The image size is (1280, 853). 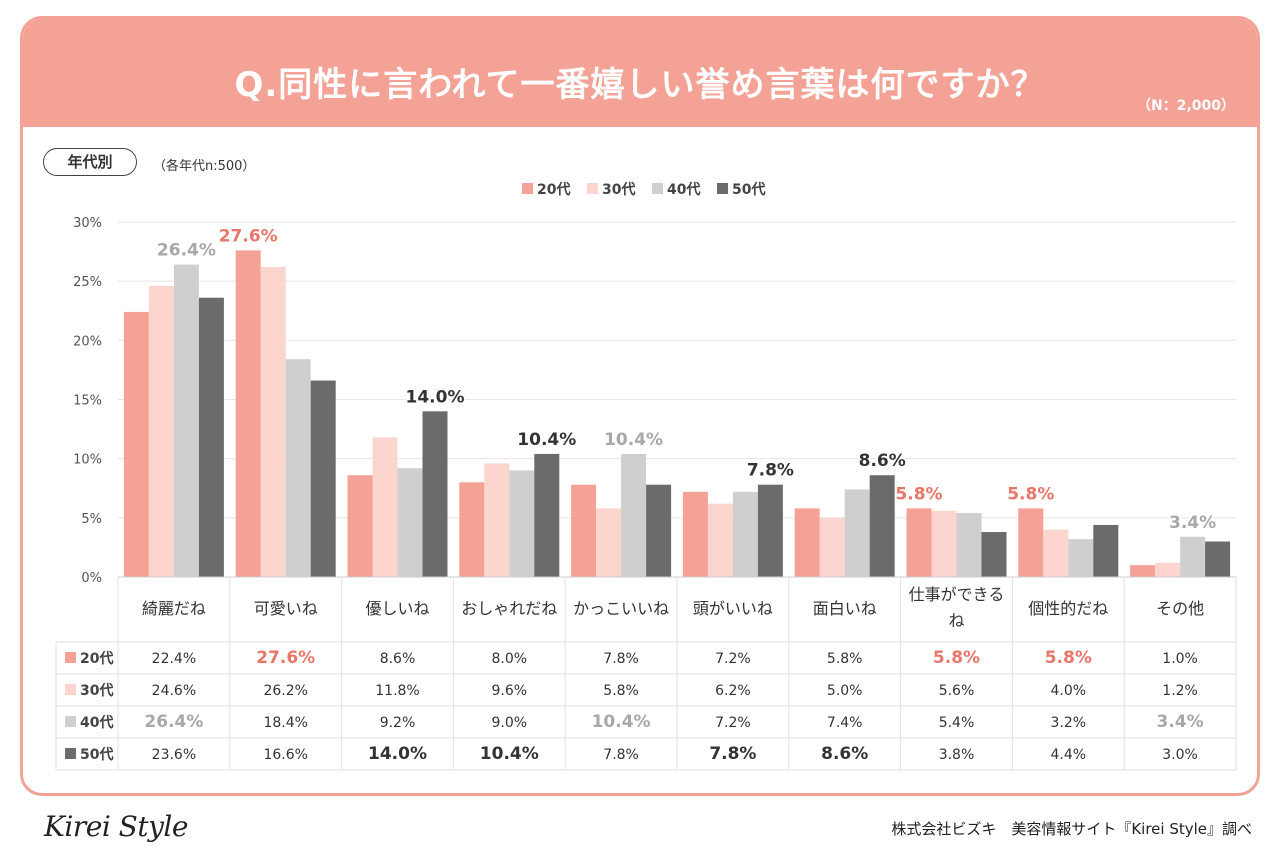 I want to click on category-label: その他, so click(x=1180, y=608).